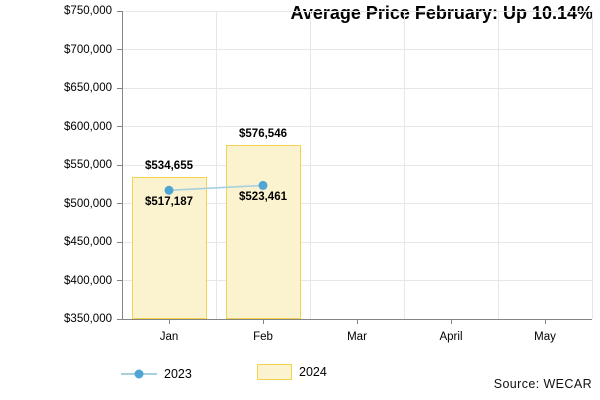 The height and width of the screenshot is (400, 600). Describe the element at coordinates (88, 88) in the screenshot. I see `y-tick-label: $650,000` at that location.